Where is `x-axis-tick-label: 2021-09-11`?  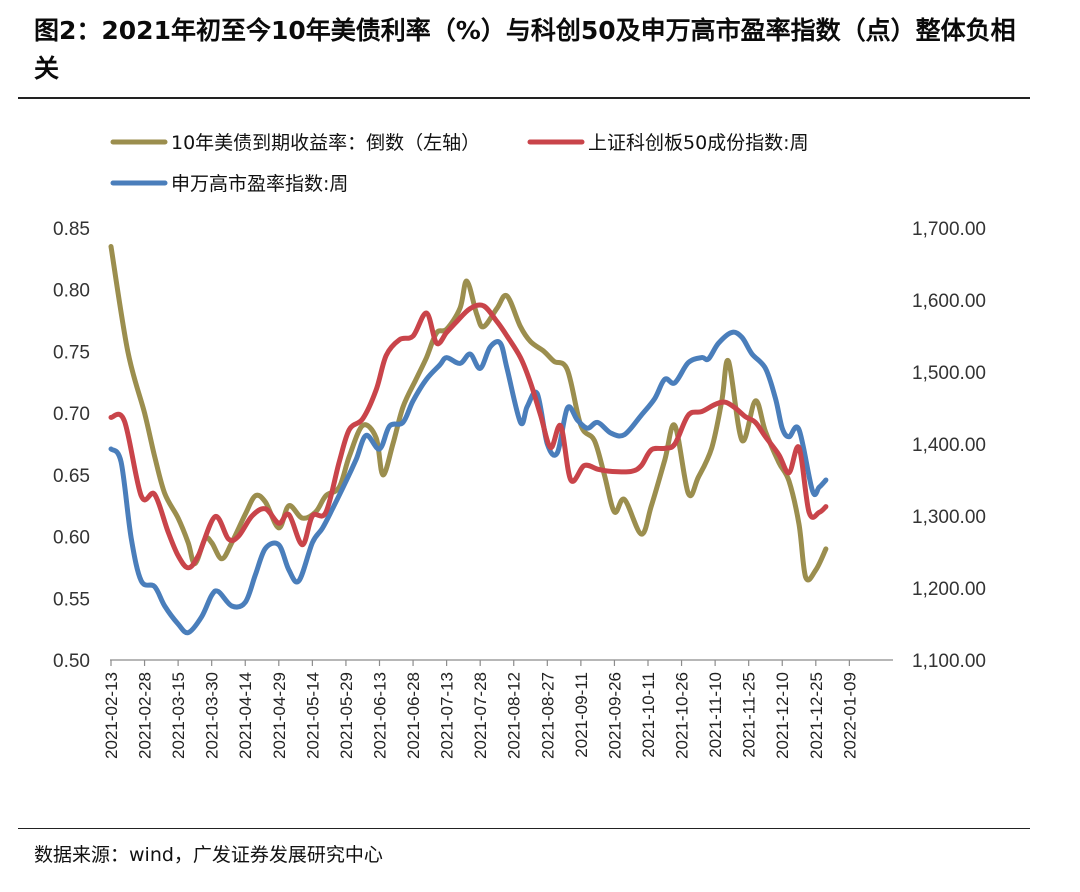 x-axis-tick-label: 2021-09-11 is located at coordinates (581, 715).